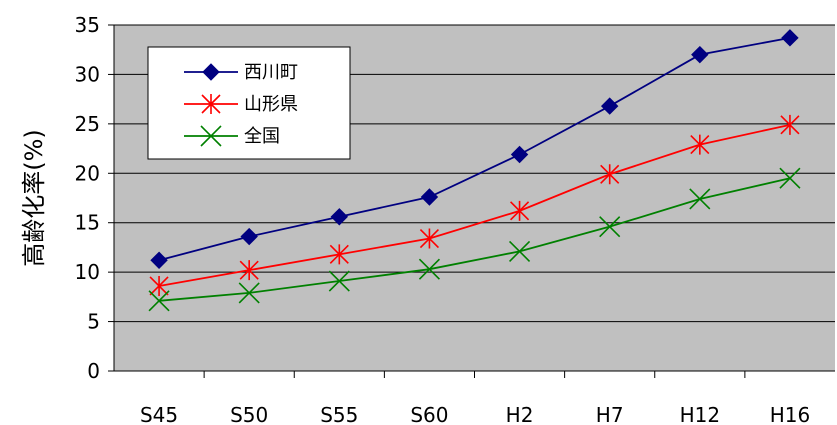  What do you see at coordinates (87, 198) in the screenshot?
I see `y-tick-labels: 0 5 10 15 20 25 30 35` at bounding box center [87, 198].